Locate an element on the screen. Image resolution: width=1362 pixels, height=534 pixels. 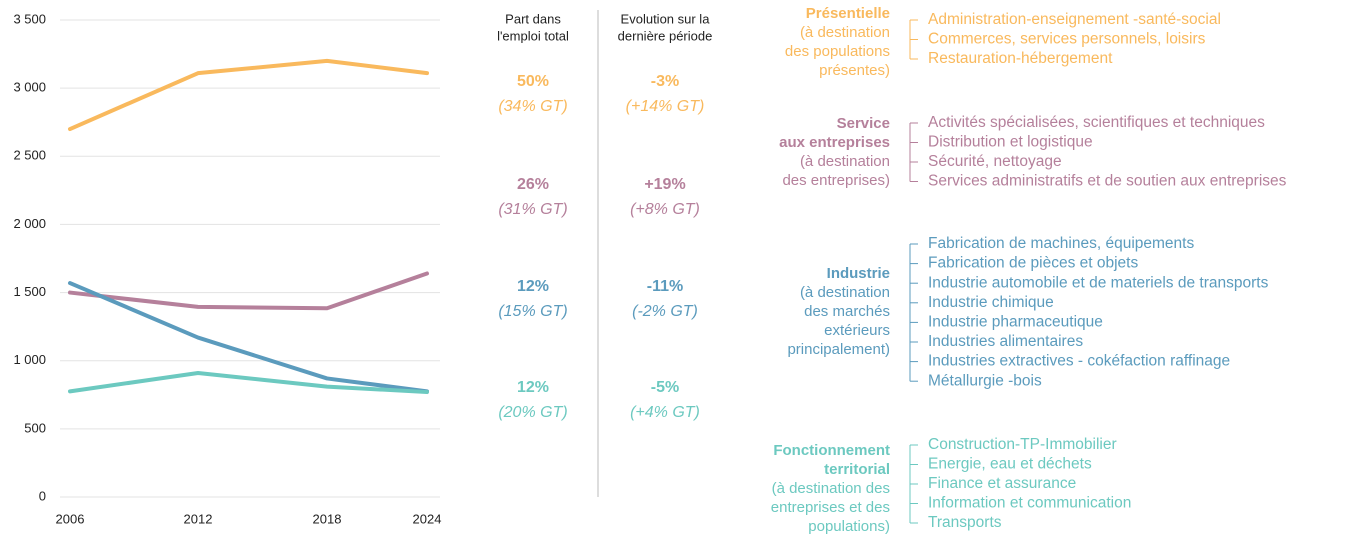
group-title: aux entreprises is located at coordinates (834, 142).